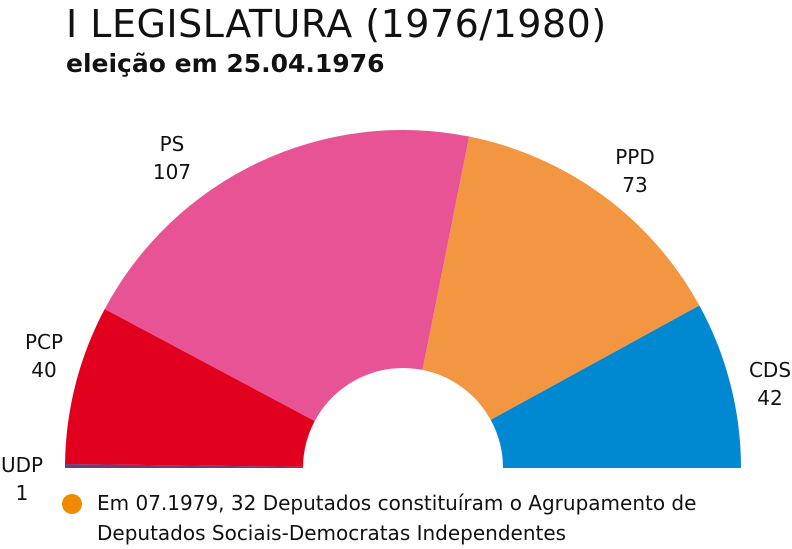 This screenshot has height=549, width=792. I want to click on slice-cds, so click(615, 386).